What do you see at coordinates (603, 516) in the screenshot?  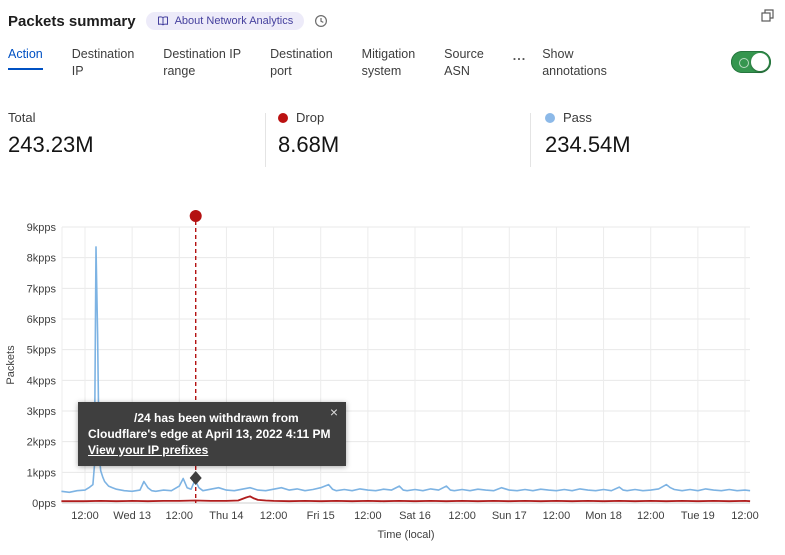 I see `x-tick-label: Mon 18` at bounding box center [603, 516].